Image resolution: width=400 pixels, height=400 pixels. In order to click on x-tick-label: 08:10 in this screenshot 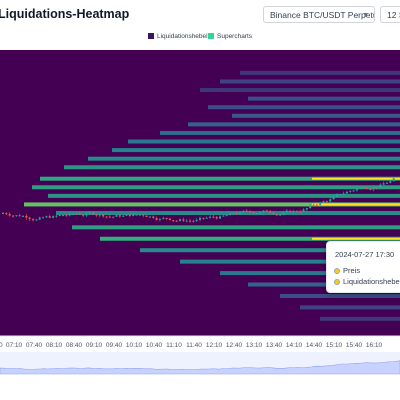, I will do `click(54, 345)`.